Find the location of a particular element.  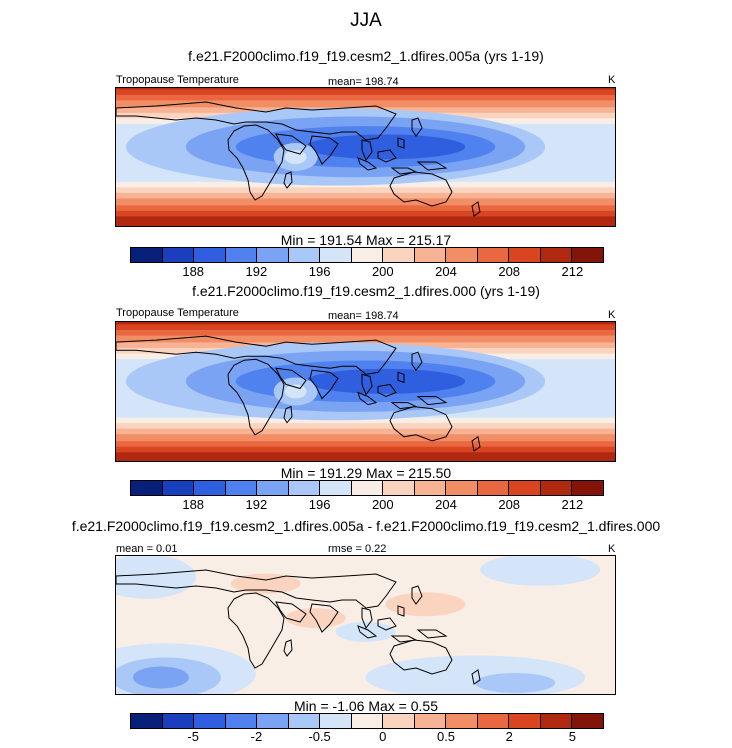

colorbar-tick-label: -5 is located at coordinates (193, 736).